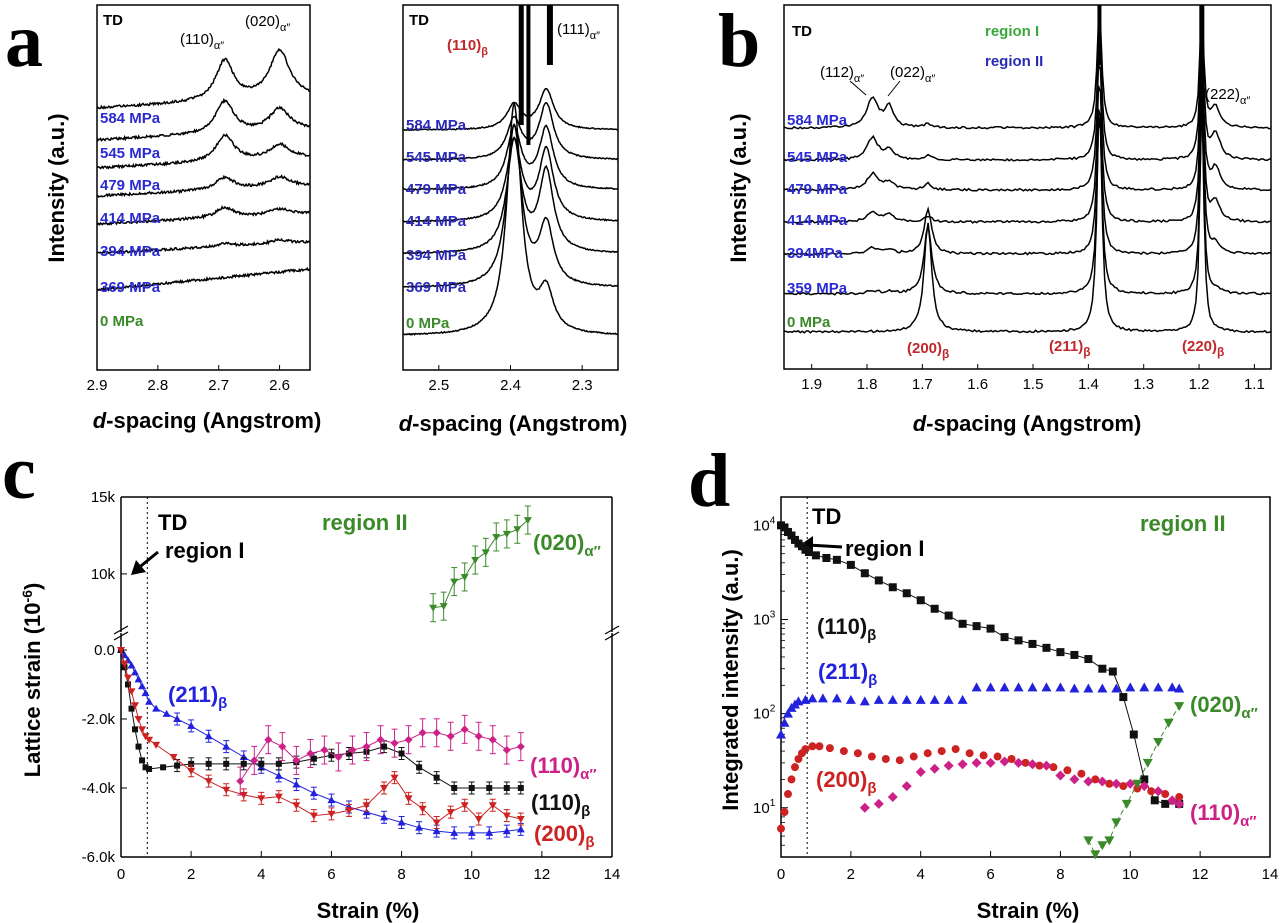 This screenshot has height=923, width=1280. I want to click on series-label-d-020-alpha: (020)α″, so click(1224, 707).